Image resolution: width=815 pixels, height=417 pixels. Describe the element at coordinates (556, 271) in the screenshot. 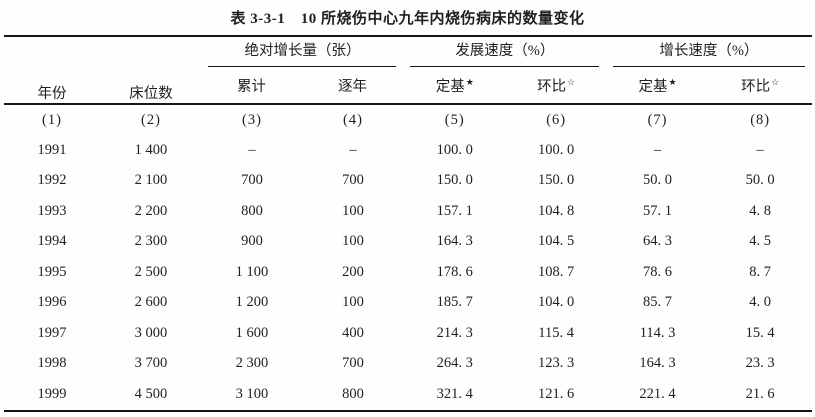

I see `cell-development-chain: 108. 7` at that location.